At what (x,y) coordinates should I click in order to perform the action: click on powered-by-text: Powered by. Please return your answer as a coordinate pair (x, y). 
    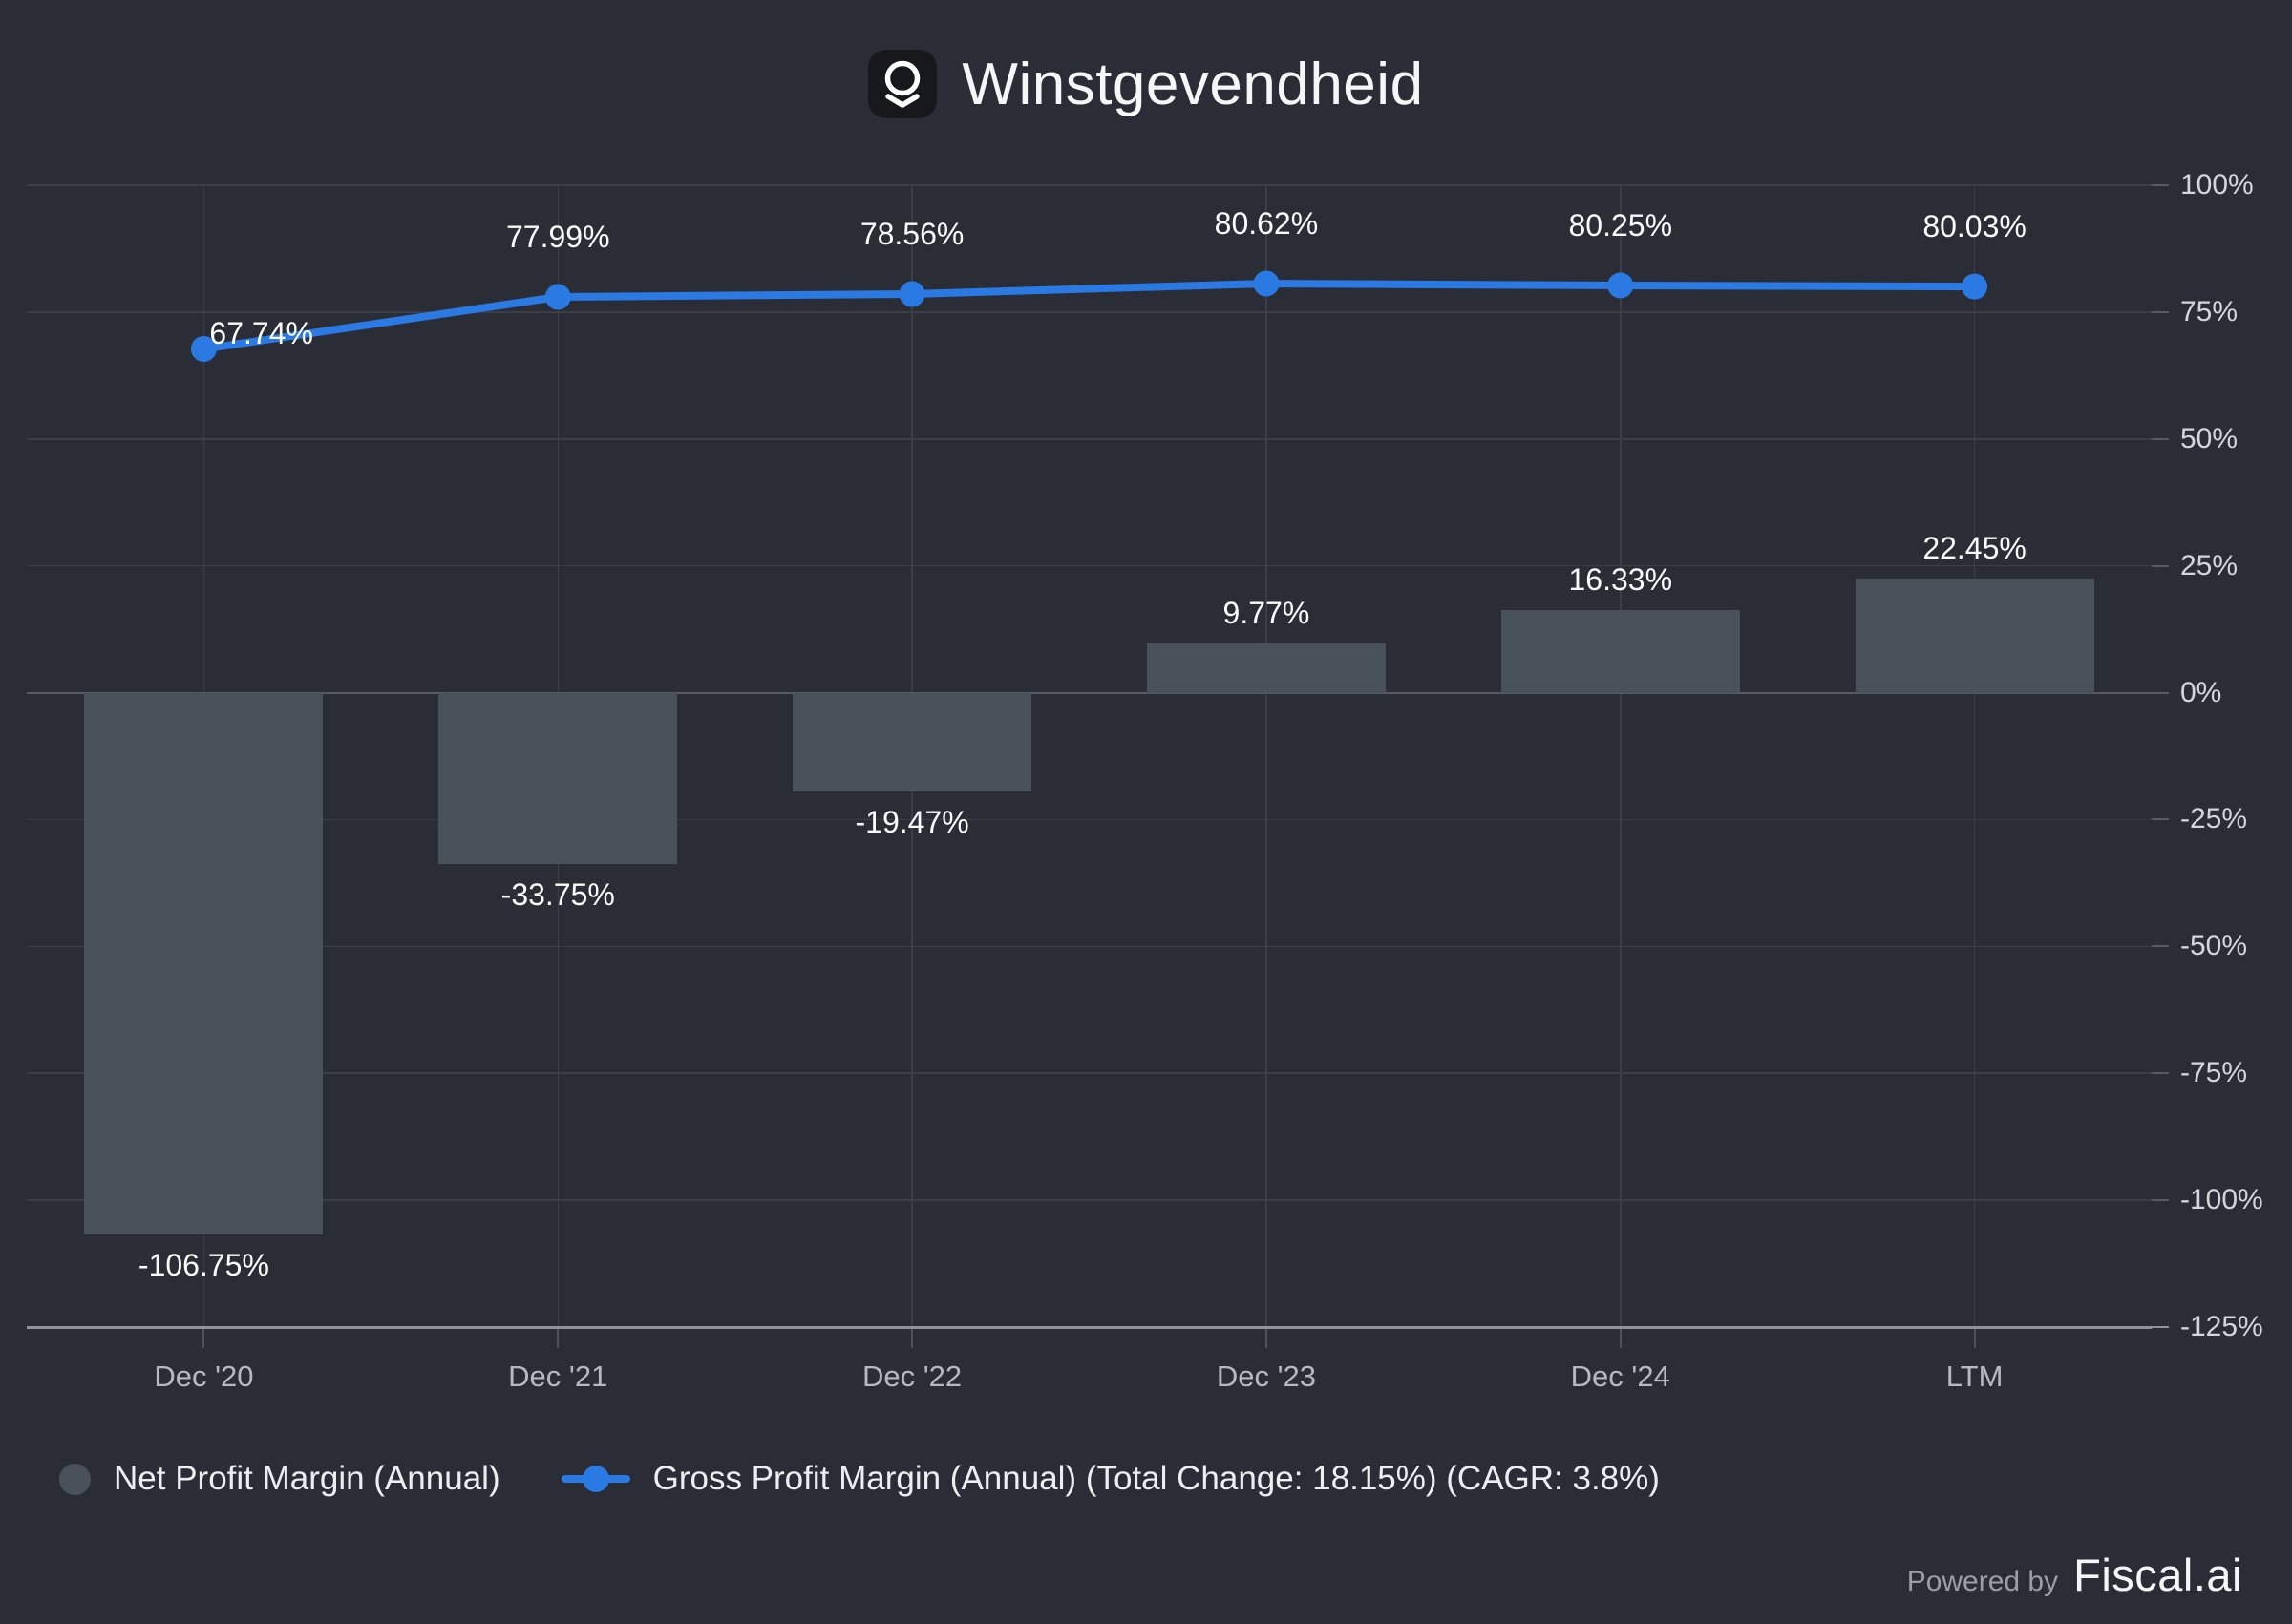
    Looking at the image, I should click on (1982, 1581).